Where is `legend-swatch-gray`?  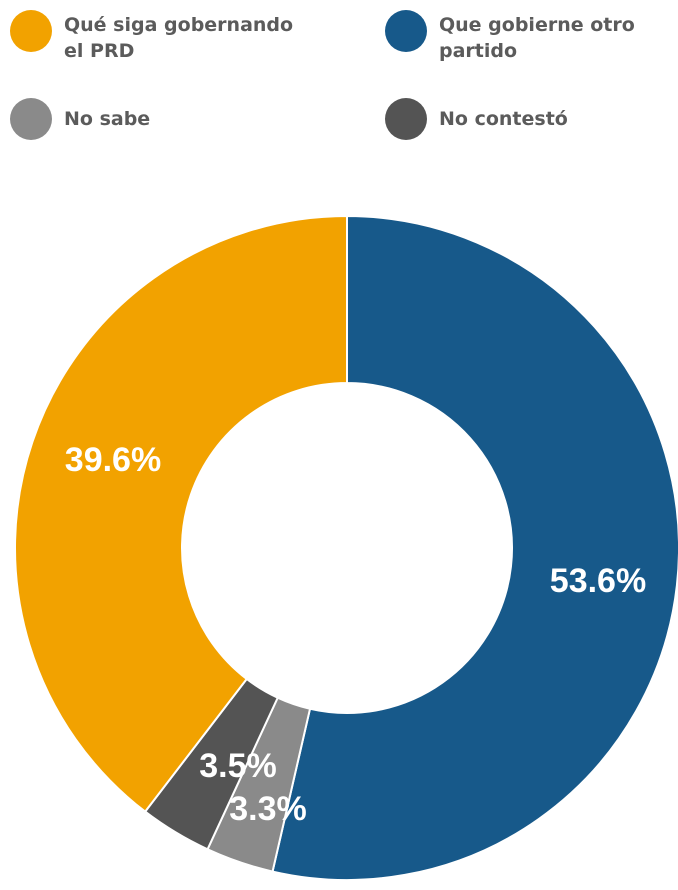
legend-swatch-gray is located at coordinates (31, 119).